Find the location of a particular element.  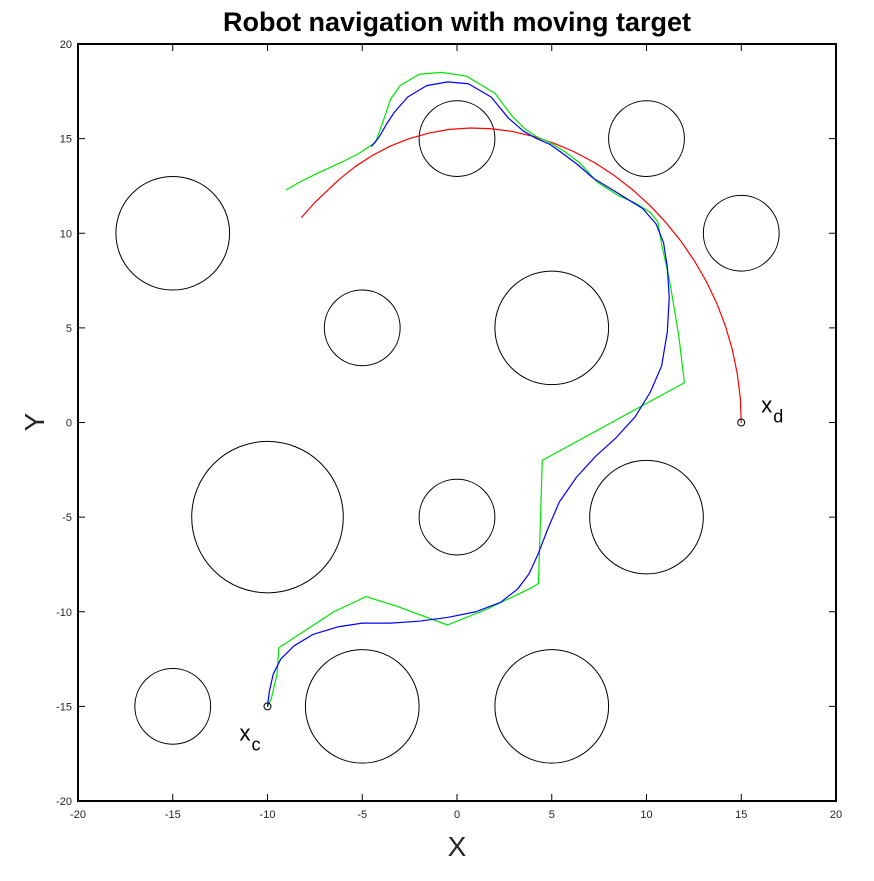

y-tick-label: 15 is located at coordinates (66, 140).